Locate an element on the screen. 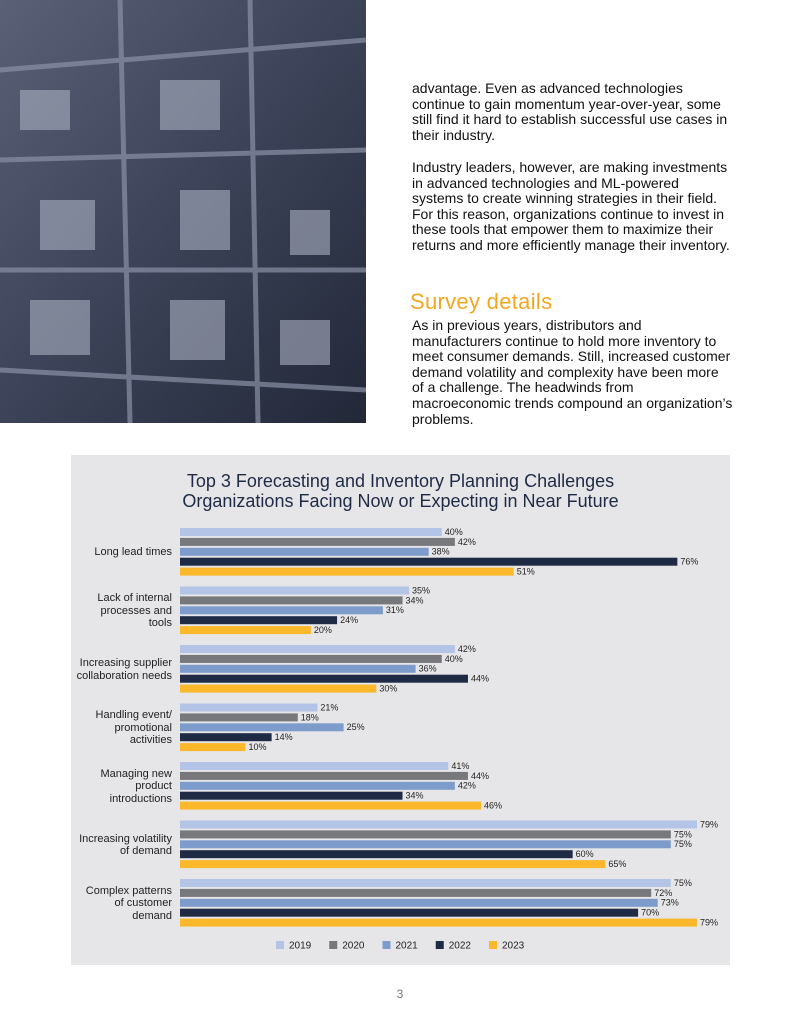 This screenshot has height=1035, width=800. data-label: 20% is located at coordinates (323, 630).